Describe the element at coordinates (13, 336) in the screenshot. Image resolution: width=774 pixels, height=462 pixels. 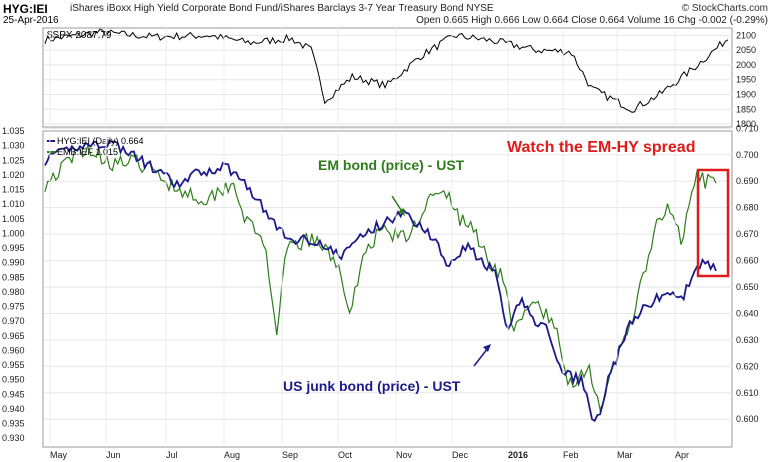
I see `left-tick-label: 0.965` at that location.